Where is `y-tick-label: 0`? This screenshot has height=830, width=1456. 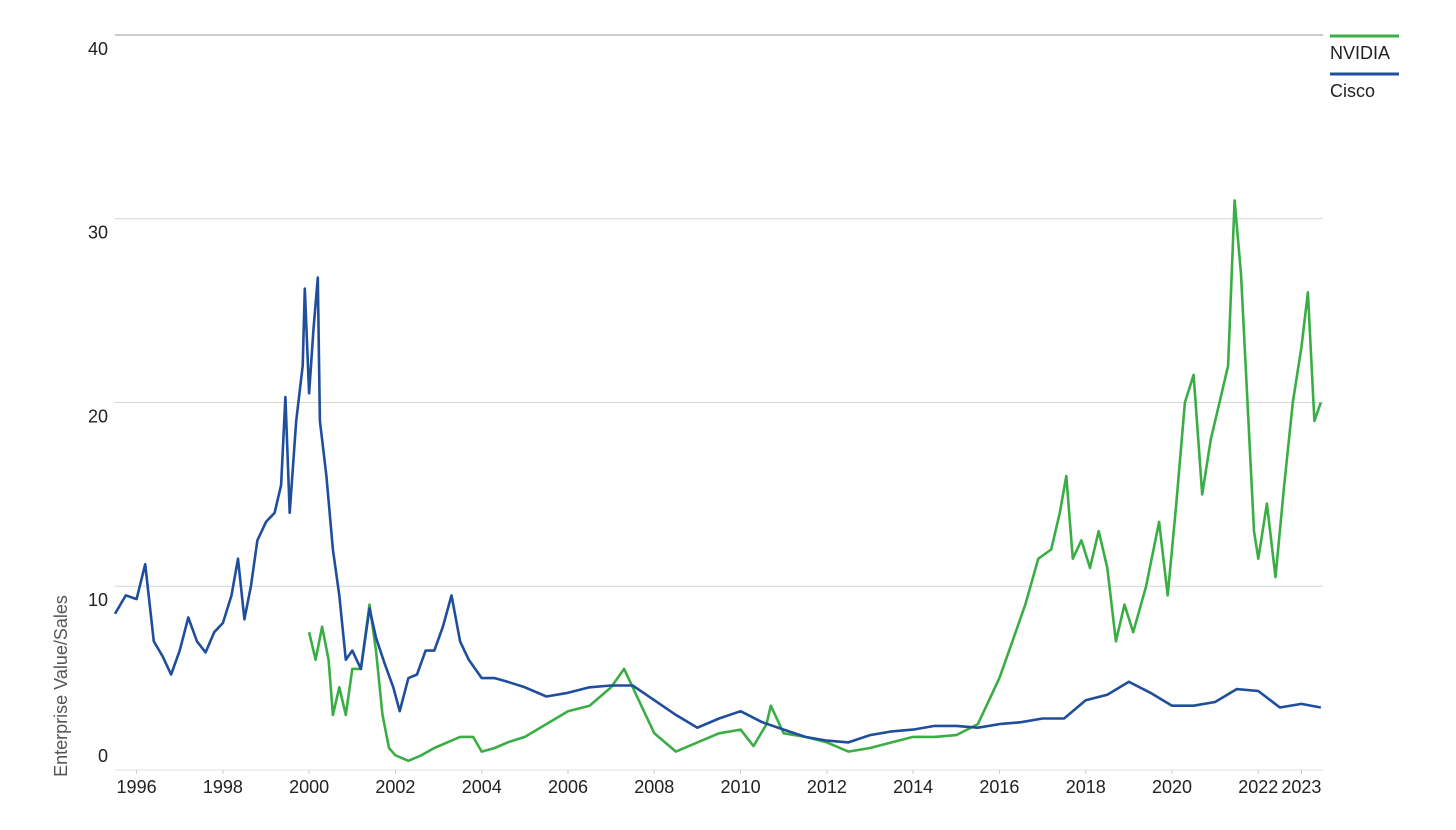 y-tick-label: 0 is located at coordinates (103, 756).